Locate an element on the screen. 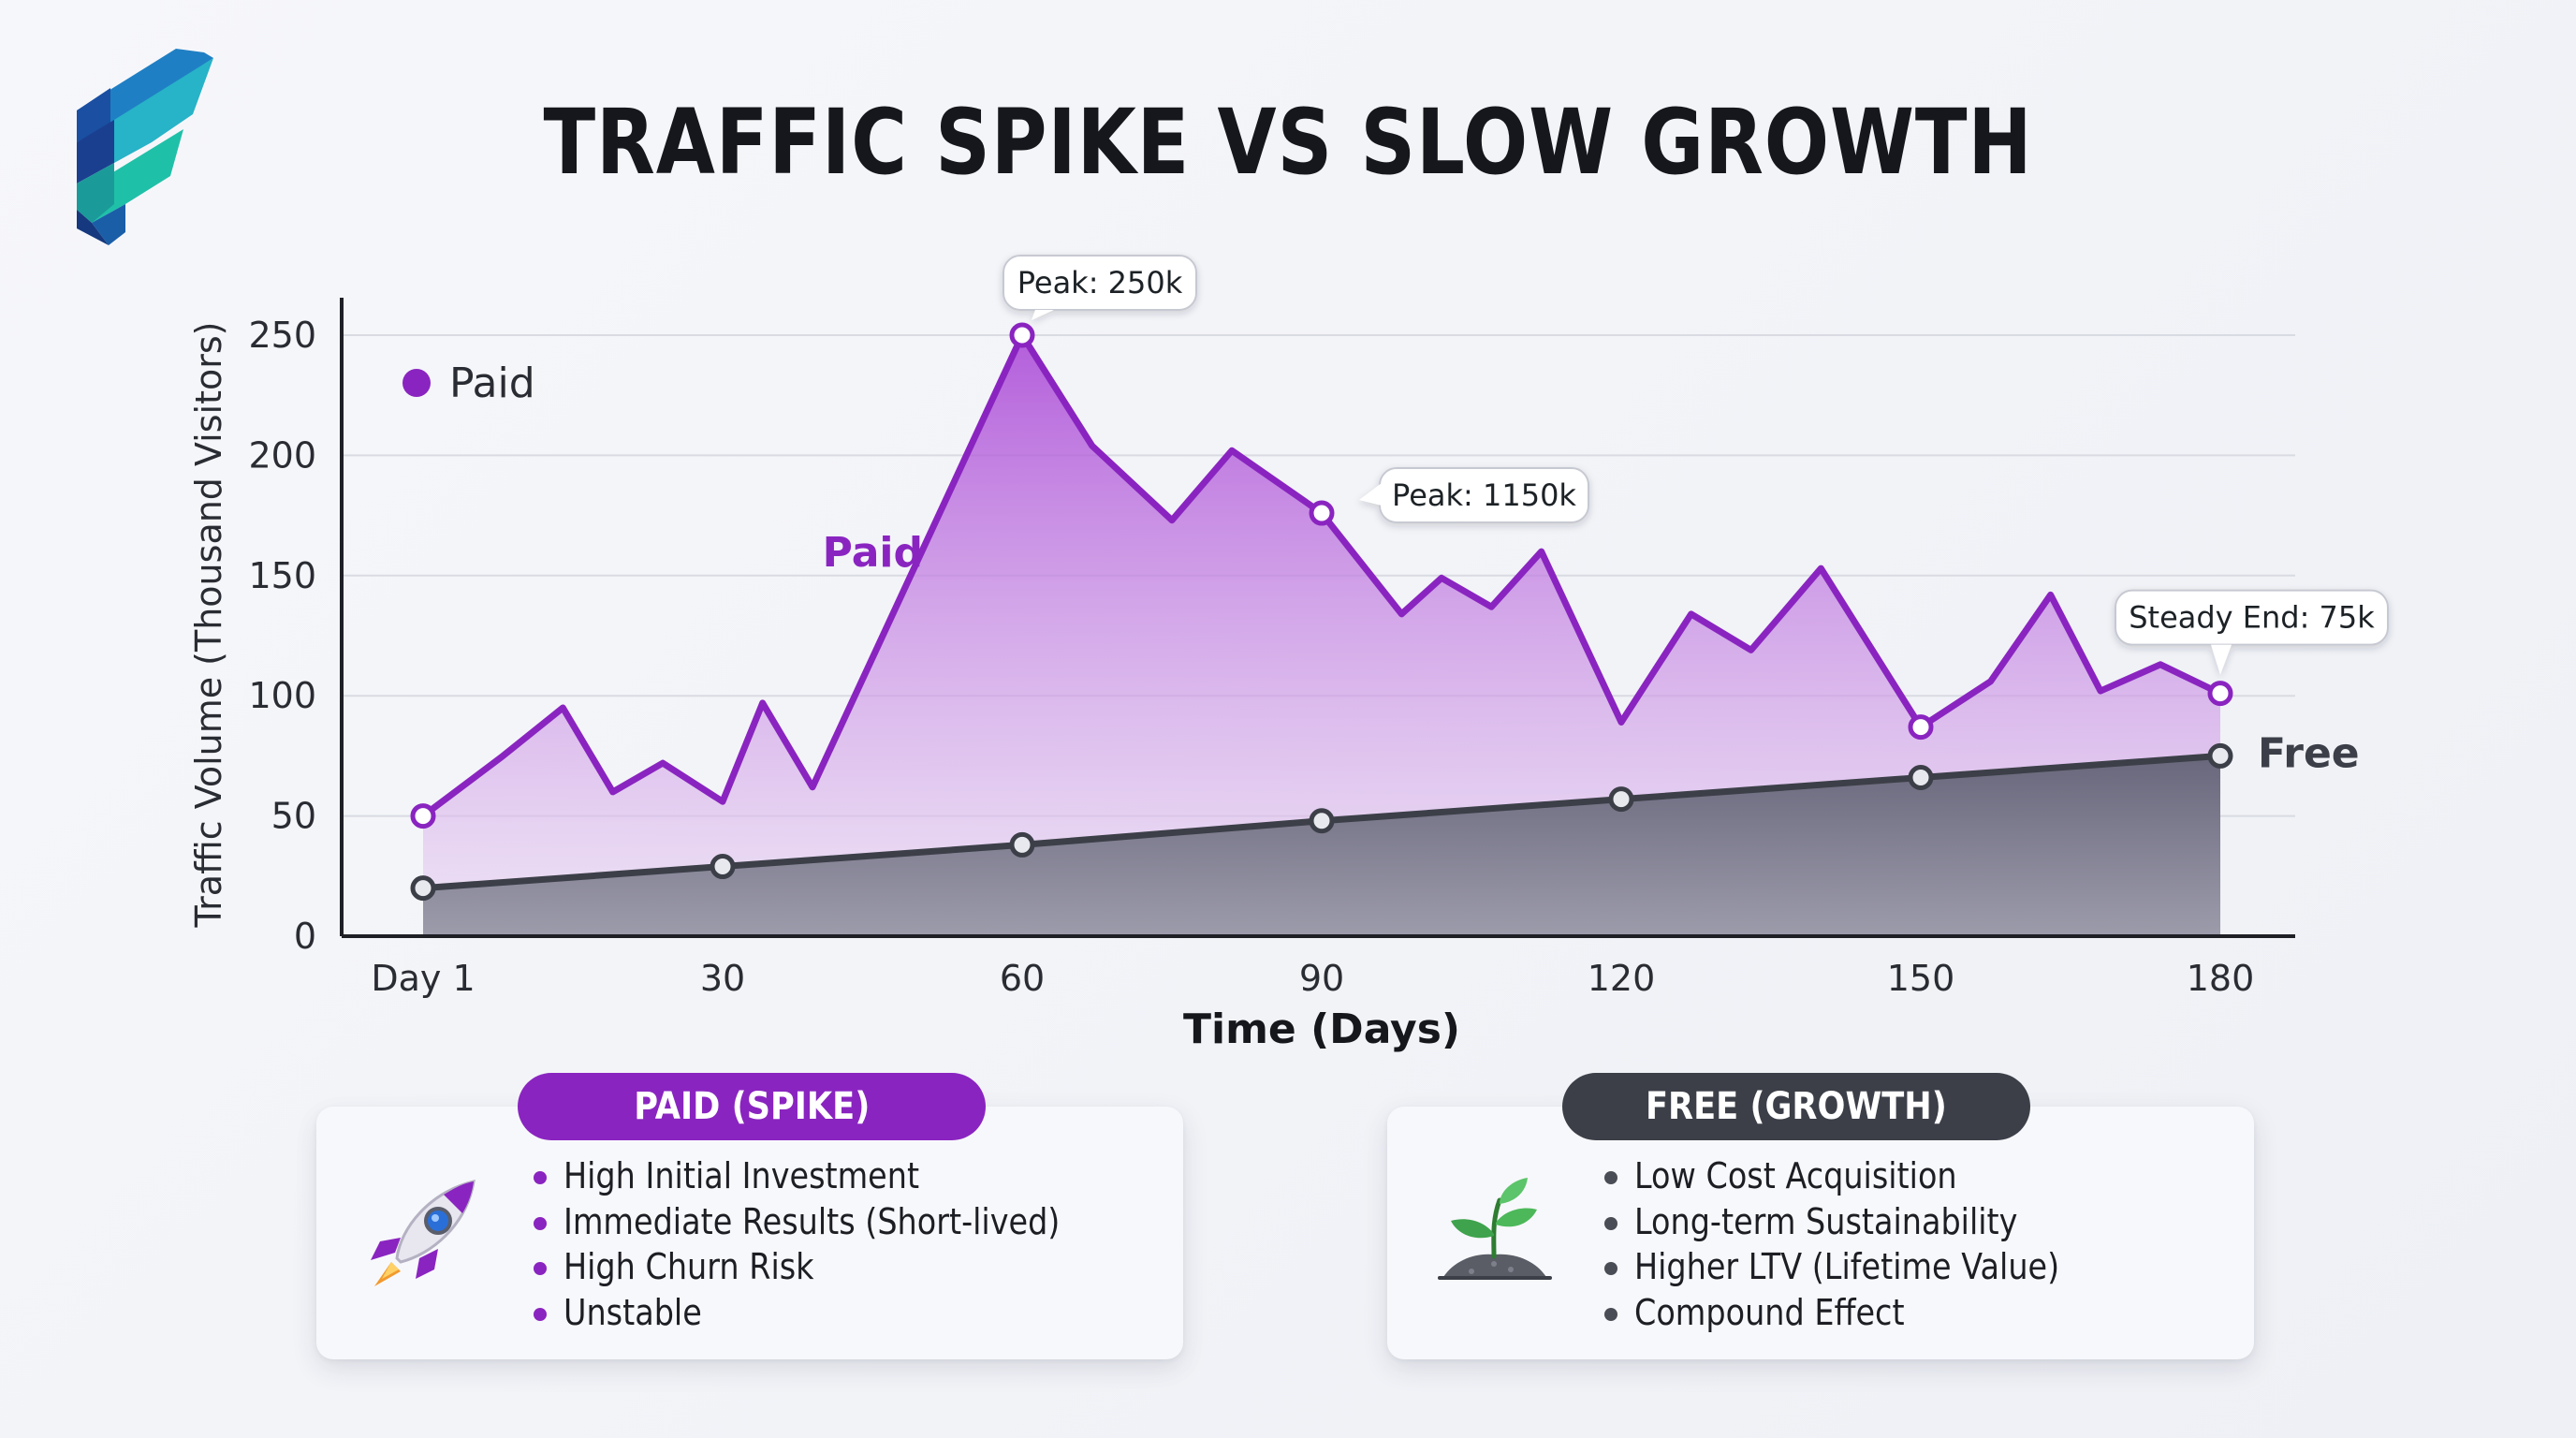 The image size is (2576, 1438). legend-paid-swatch is located at coordinates (416, 383).